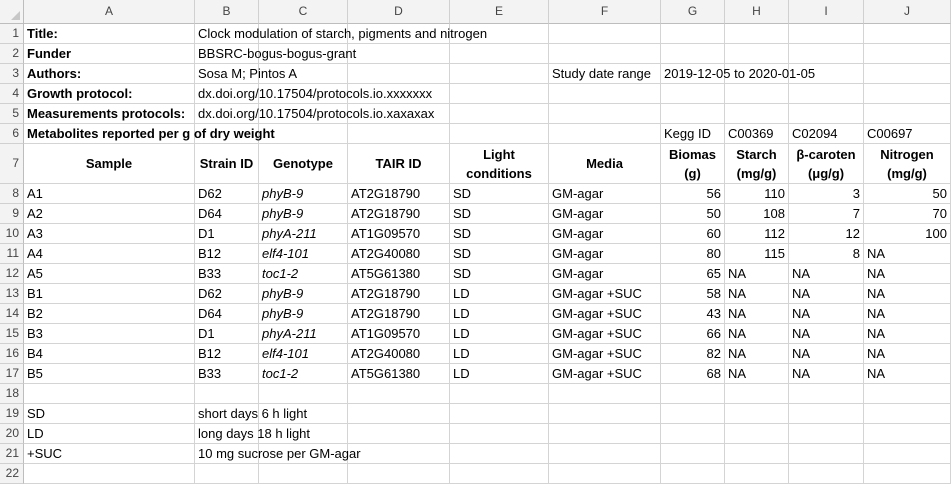 The height and width of the screenshot is (486, 951). What do you see at coordinates (757, 274) in the screenshot?
I see `cell-h12: NA` at bounding box center [757, 274].